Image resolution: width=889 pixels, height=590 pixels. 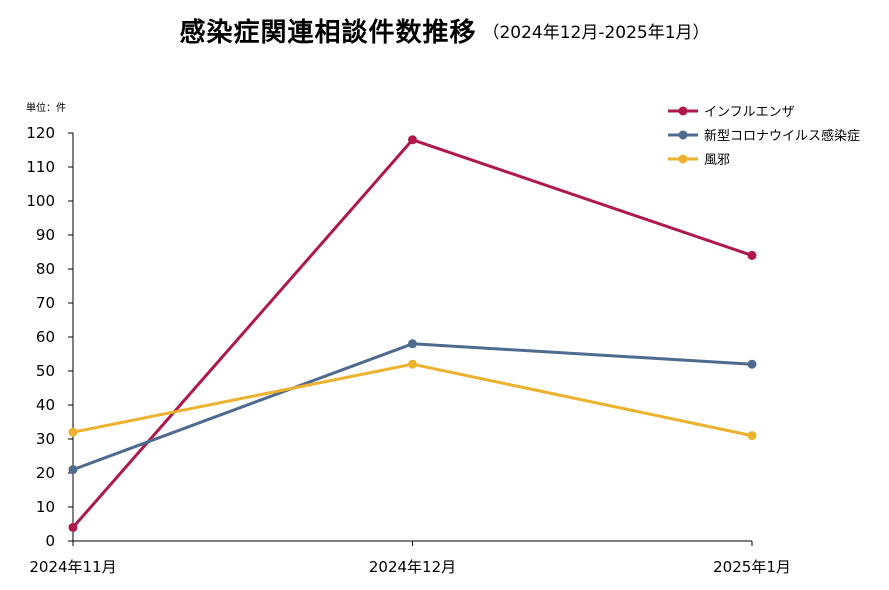 What do you see at coordinates (40, 201) in the screenshot?
I see `y-tick-label: 100` at bounding box center [40, 201].